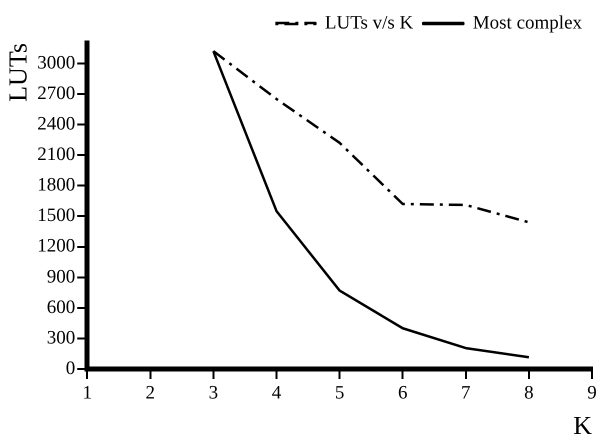  What do you see at coordinates (71, 368) in the screenshot?
I see `y-tick-label: 0` at bounding box center [71, 368].